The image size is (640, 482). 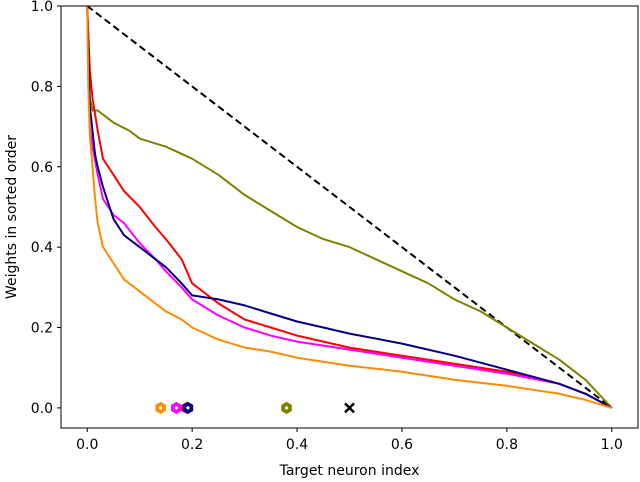 What do you see at coordinates (612, 445) in the screenshot?
I see `x-tick-label: 1.0` at bounding box center [612, 445].